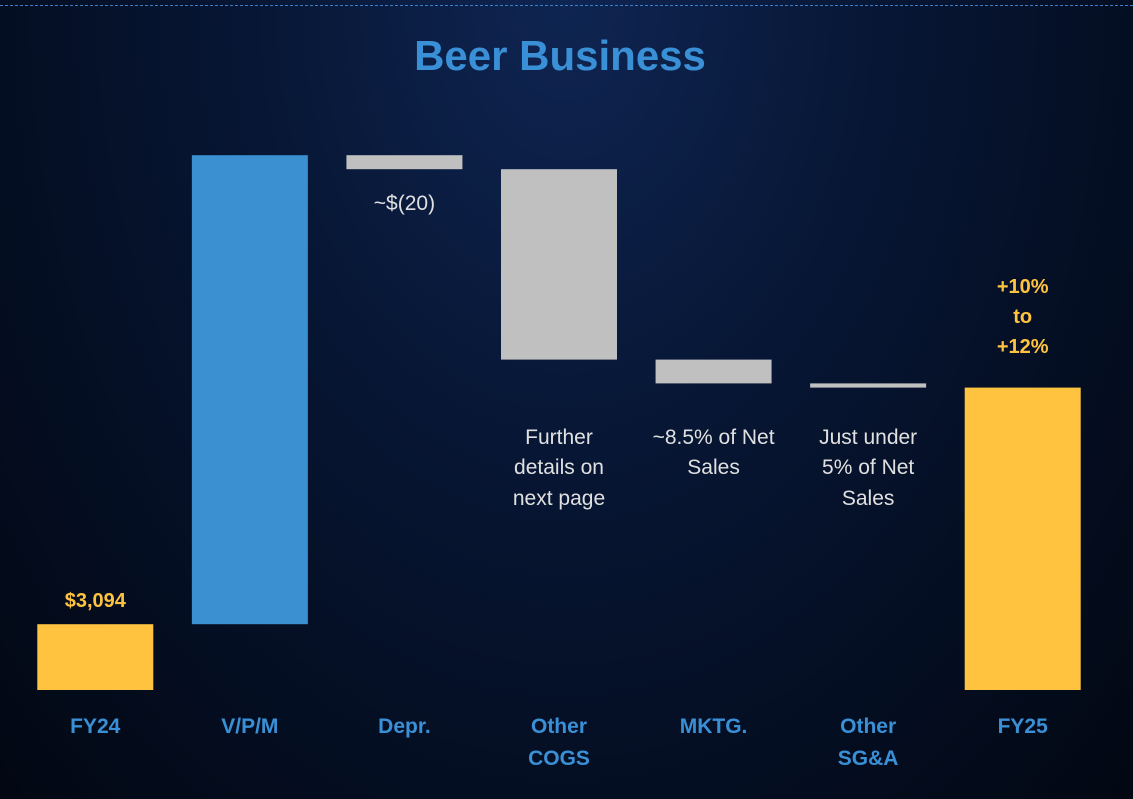  Describe the element at coordinates (868, 468) in the screenshot. I see `note: Just under 5% of Net Sales` at that location.